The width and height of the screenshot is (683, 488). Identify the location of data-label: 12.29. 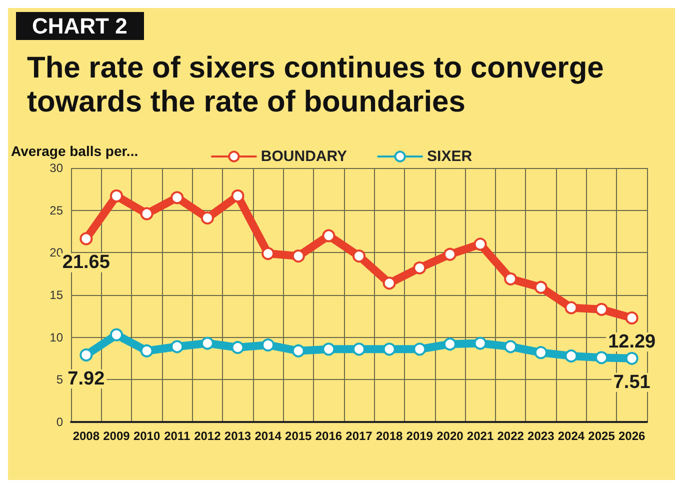
(632, 341).